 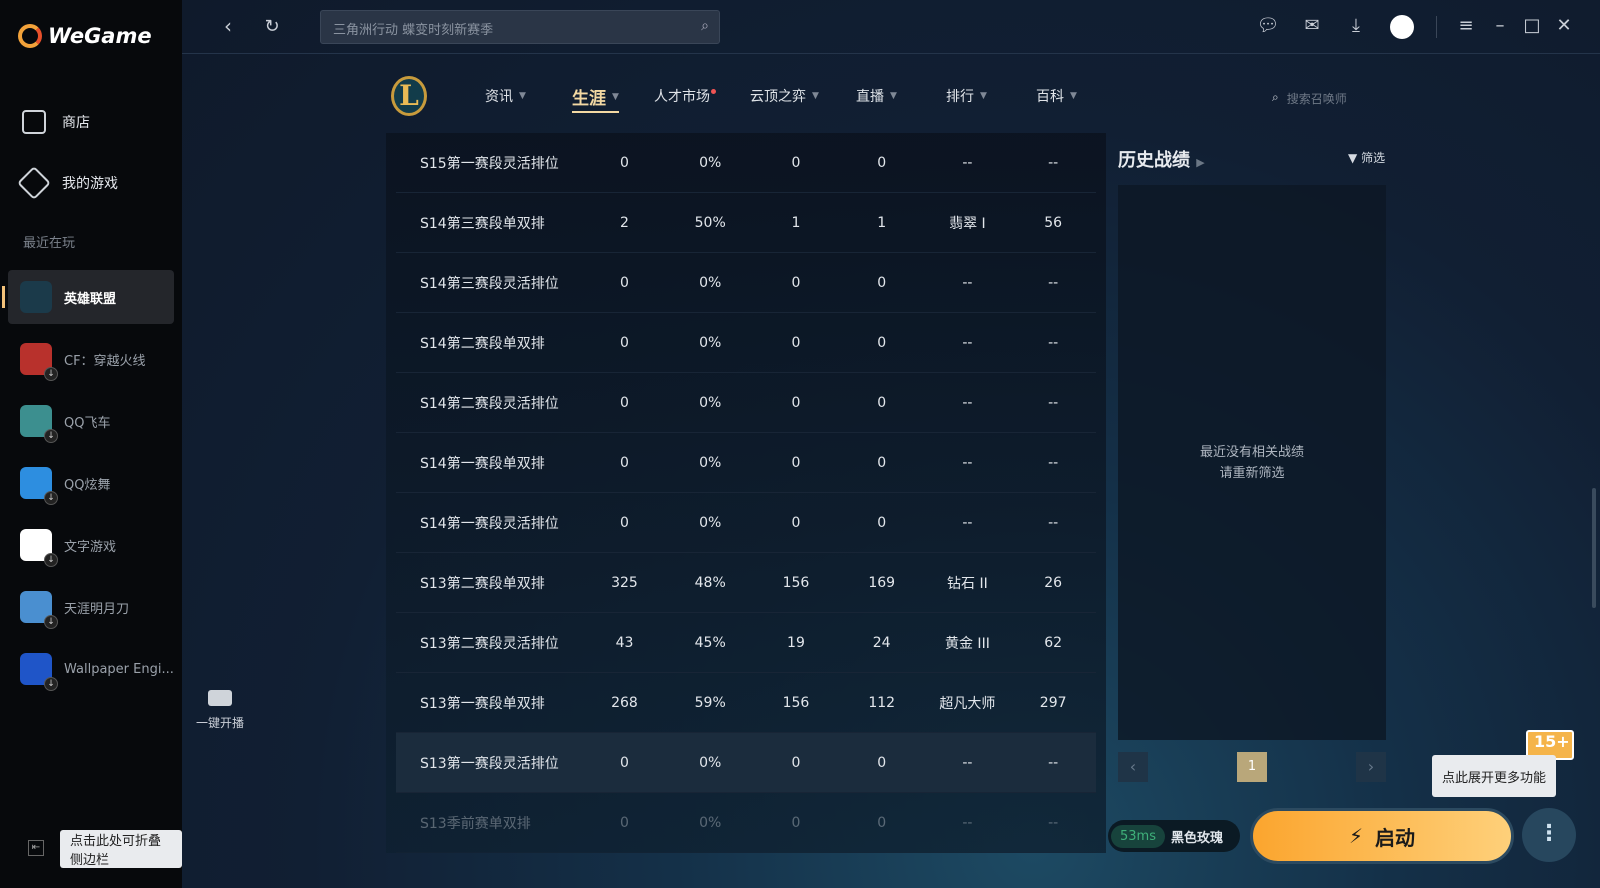 I want to click on scrollbar, so click(x=1594, y=548).